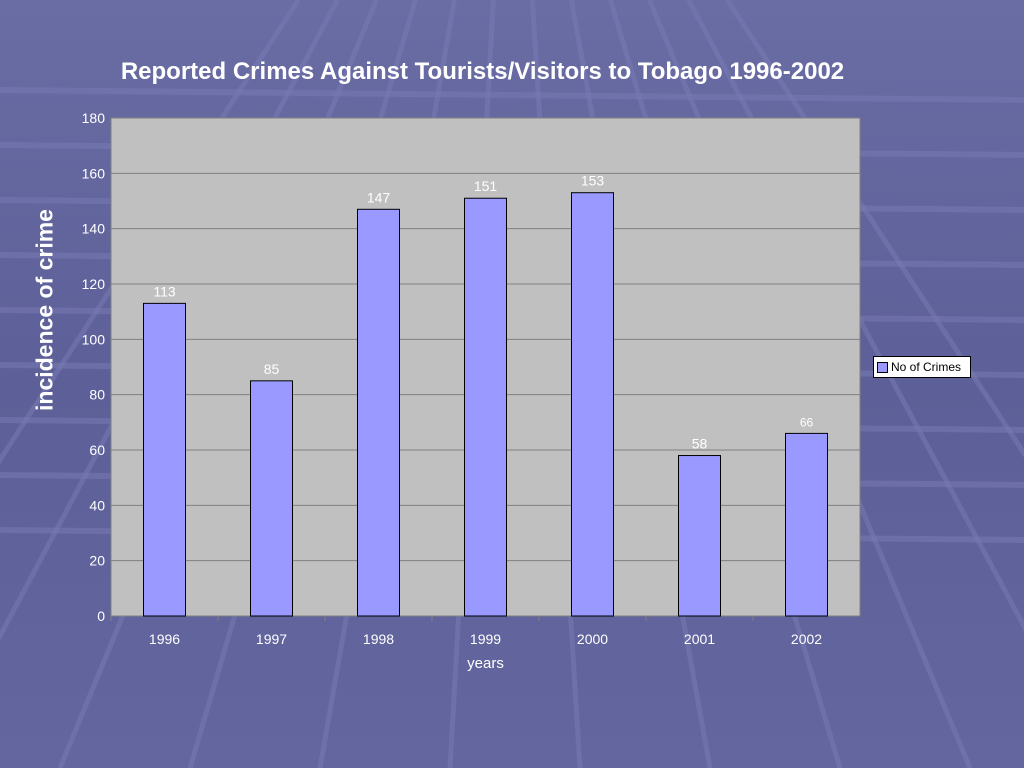 The image size is (1024, 768). I want to click on data-label-2002: 66, so click(807, 422).